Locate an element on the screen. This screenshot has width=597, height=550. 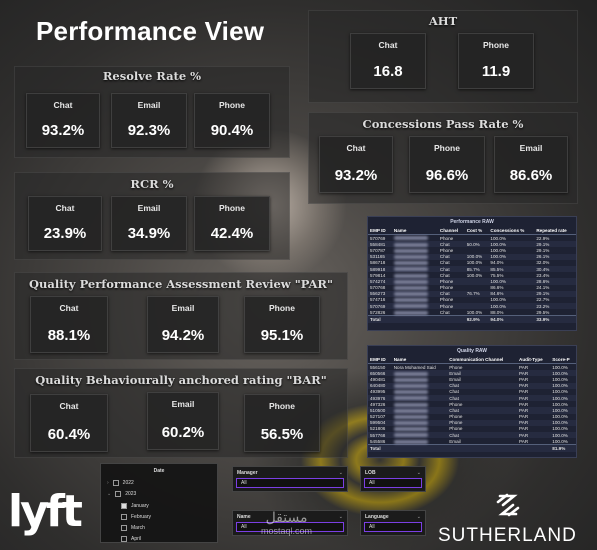
manager-slicer: Manager ⌄ All is located at coordinates (290, 479).